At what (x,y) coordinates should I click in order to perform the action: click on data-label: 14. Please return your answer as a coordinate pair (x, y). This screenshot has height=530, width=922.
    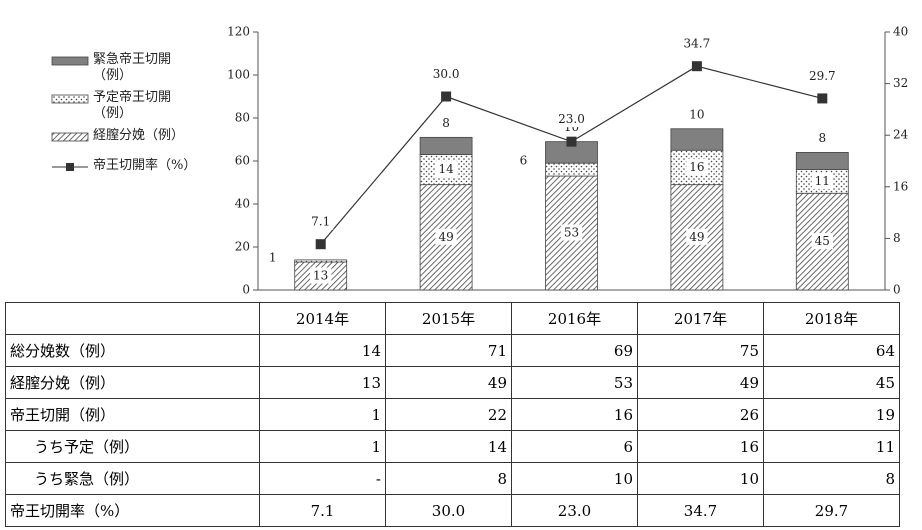
    Looking at the image, I should click on (446, 169).